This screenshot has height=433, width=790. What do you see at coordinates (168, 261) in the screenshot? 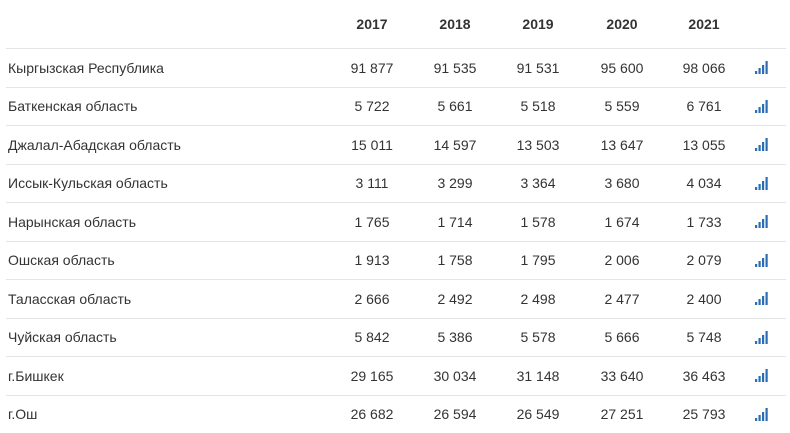
I see `region-name: Ошская область` at bounding box center [168, 261].